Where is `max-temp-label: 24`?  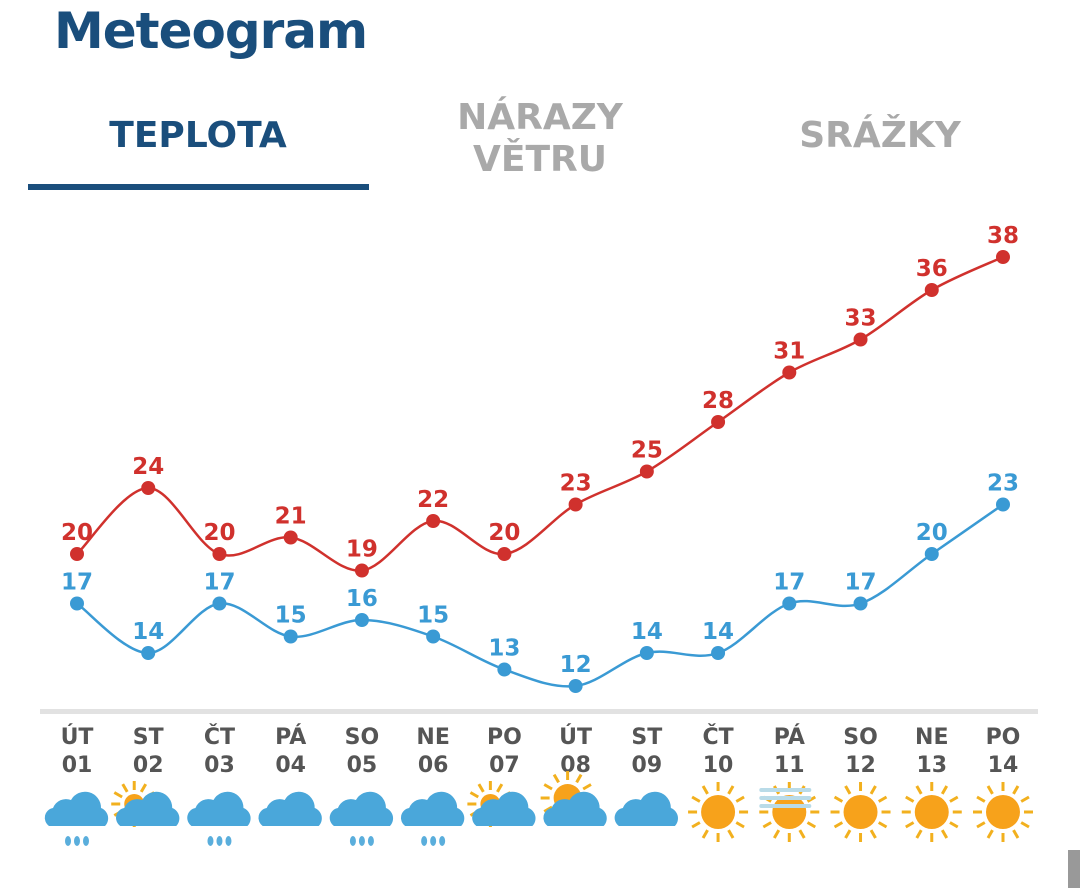
max-temp-label: 24 is located at coordinates (148, 467).